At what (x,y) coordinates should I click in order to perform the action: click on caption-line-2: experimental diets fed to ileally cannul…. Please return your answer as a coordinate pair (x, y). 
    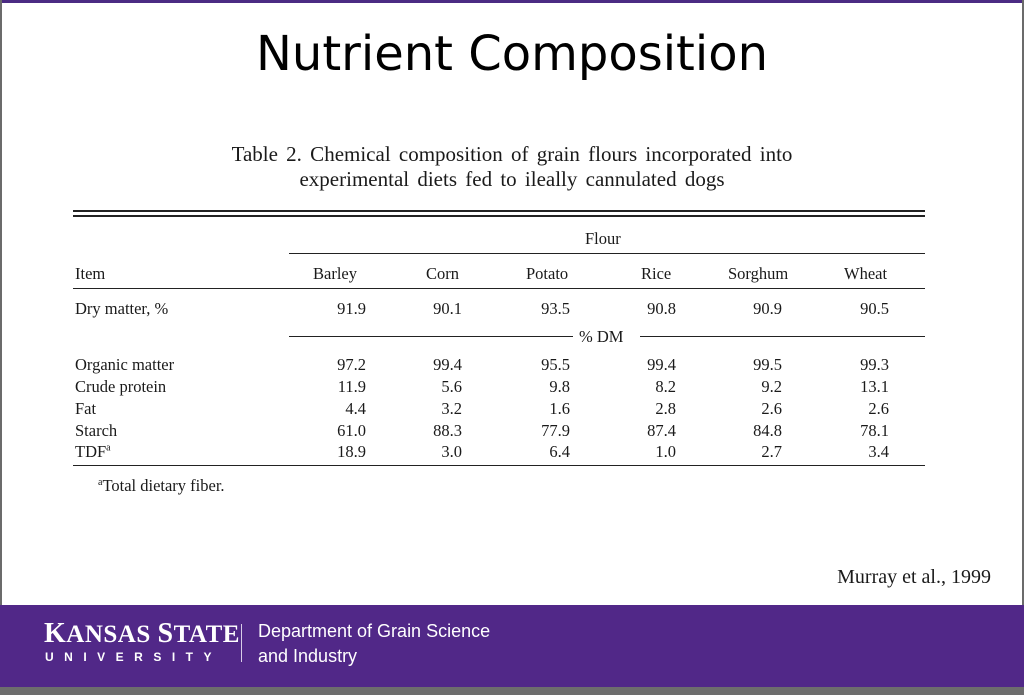
    Looking at the image, I should click on (512, 179).